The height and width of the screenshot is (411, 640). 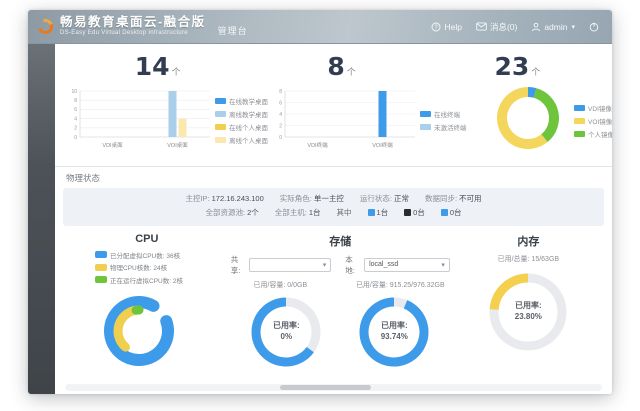 I want to click on legend-label: 在线教学桌面, so click(x=248, y=102).